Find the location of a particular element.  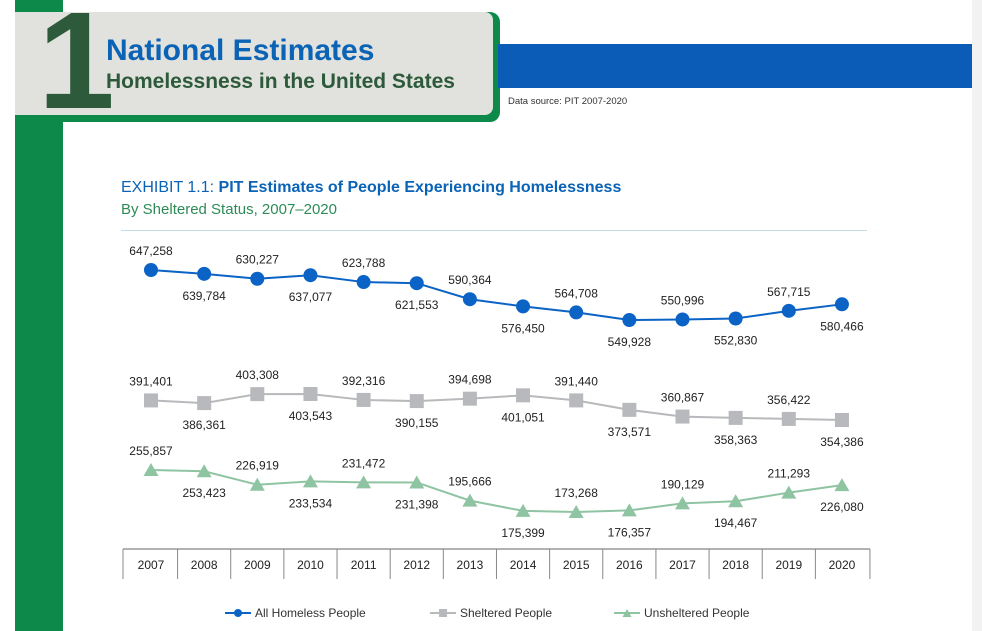

data-label: 580,466 is located at coordinates (842, 326).